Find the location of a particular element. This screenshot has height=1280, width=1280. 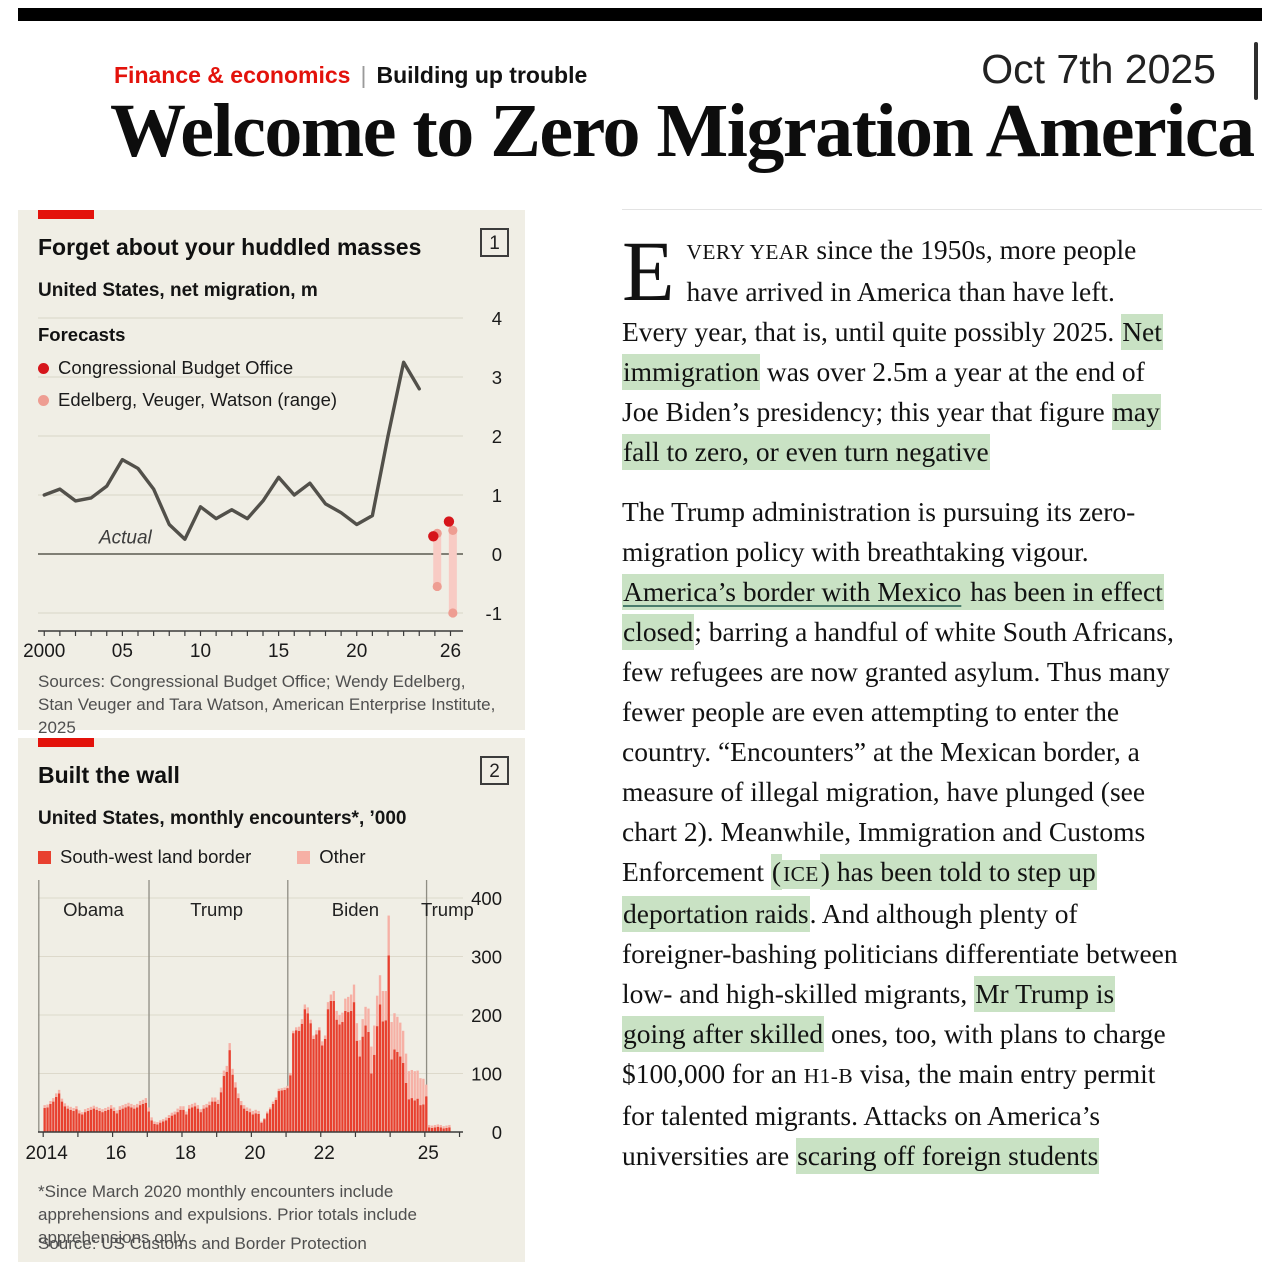

y-tick-label: 3 is located at coordinates (497, 377).